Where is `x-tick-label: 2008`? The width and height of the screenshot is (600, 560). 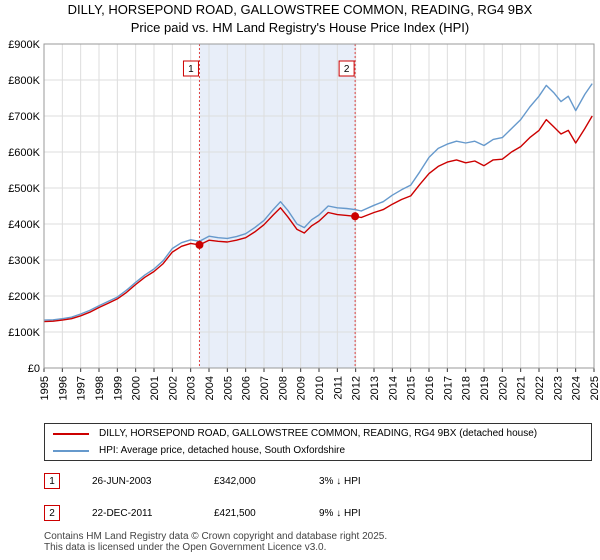 x-tick-label: 2008 is located at coordinates (283, 388).